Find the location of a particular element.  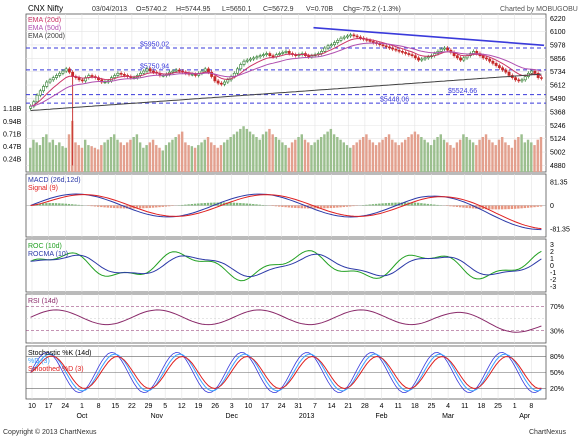

price-level-label: $5950.02 is located at coordinates (154, 45).